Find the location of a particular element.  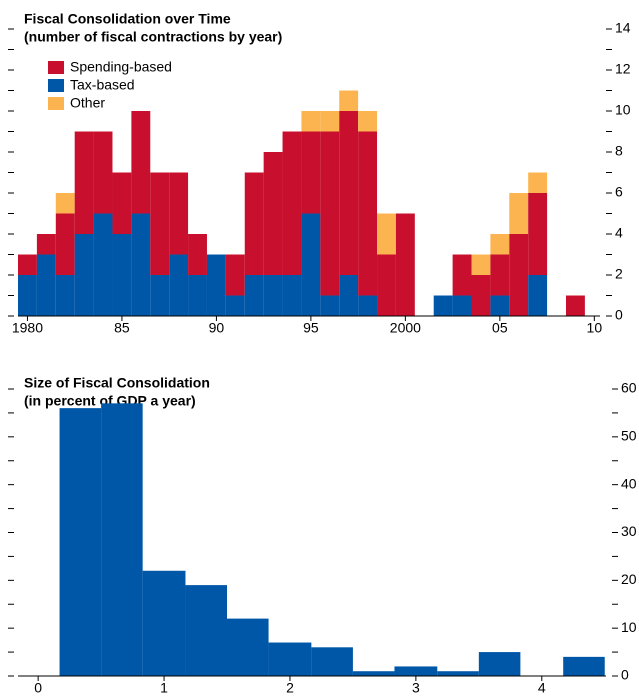

chart-title: Fiscal Consolidation over Time is located at coordinates (127, 19).